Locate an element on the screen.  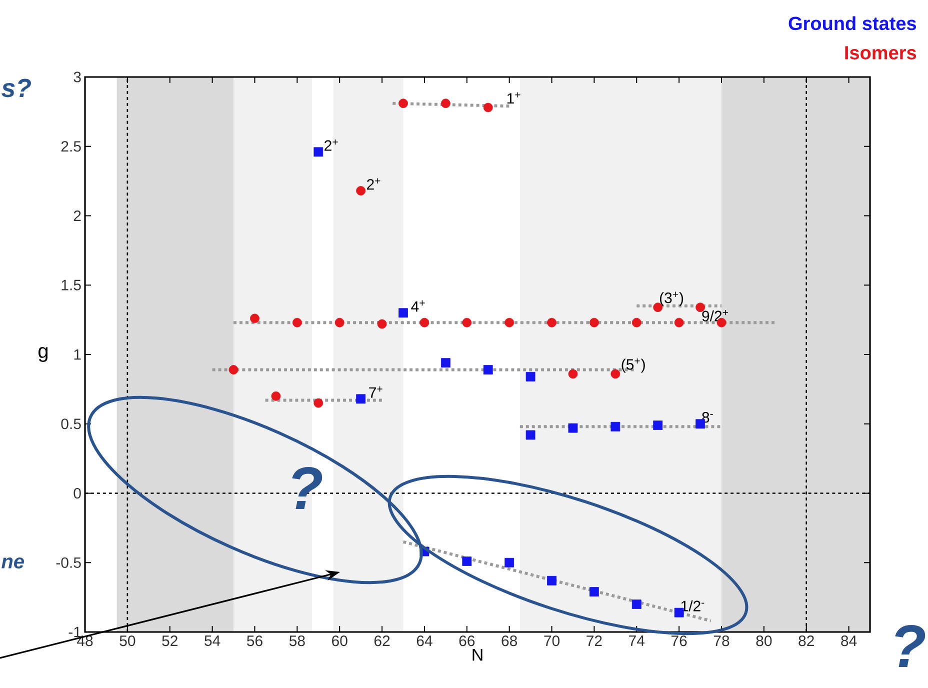
x-tick-label: 50 is located at coordinates (128, 641).